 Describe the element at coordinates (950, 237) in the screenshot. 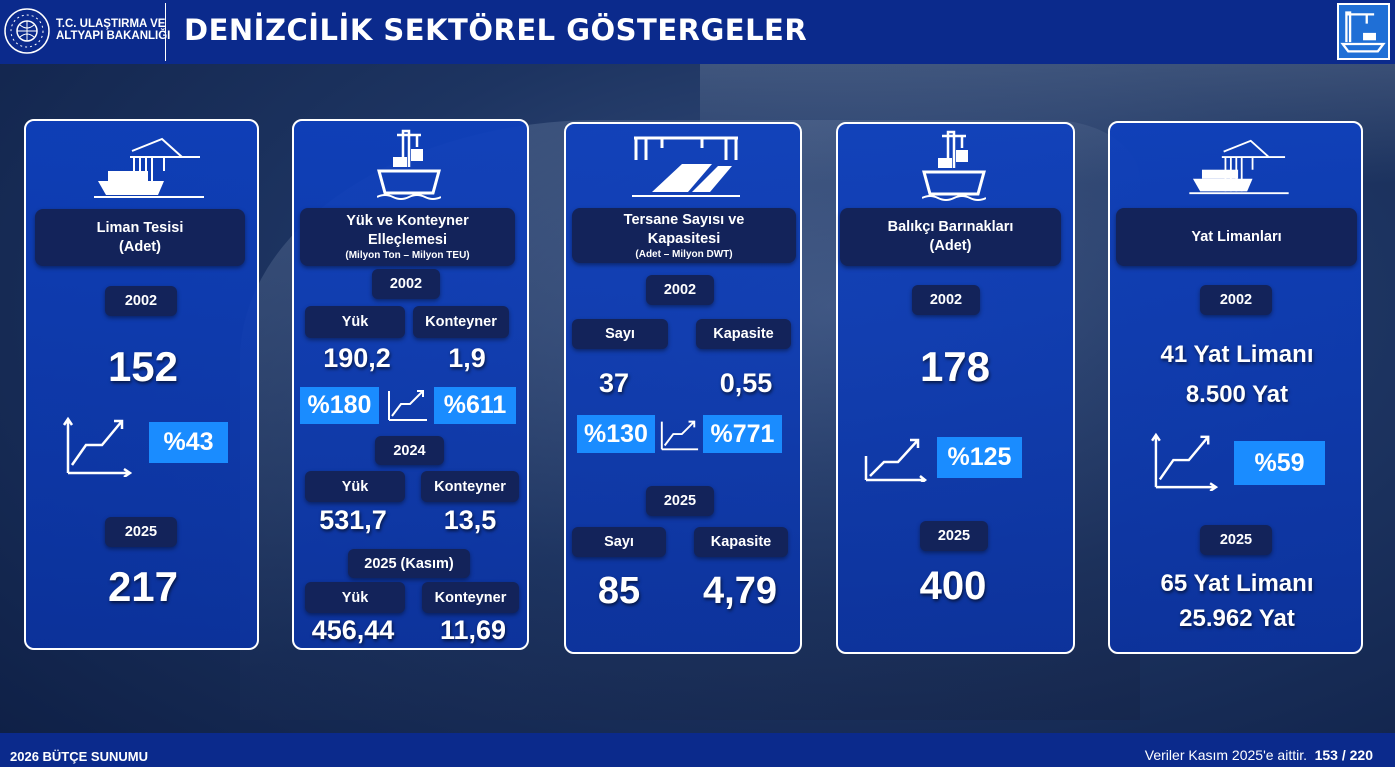

I see `card-label: Balıkçı Barınakları (Adet)` at that location.